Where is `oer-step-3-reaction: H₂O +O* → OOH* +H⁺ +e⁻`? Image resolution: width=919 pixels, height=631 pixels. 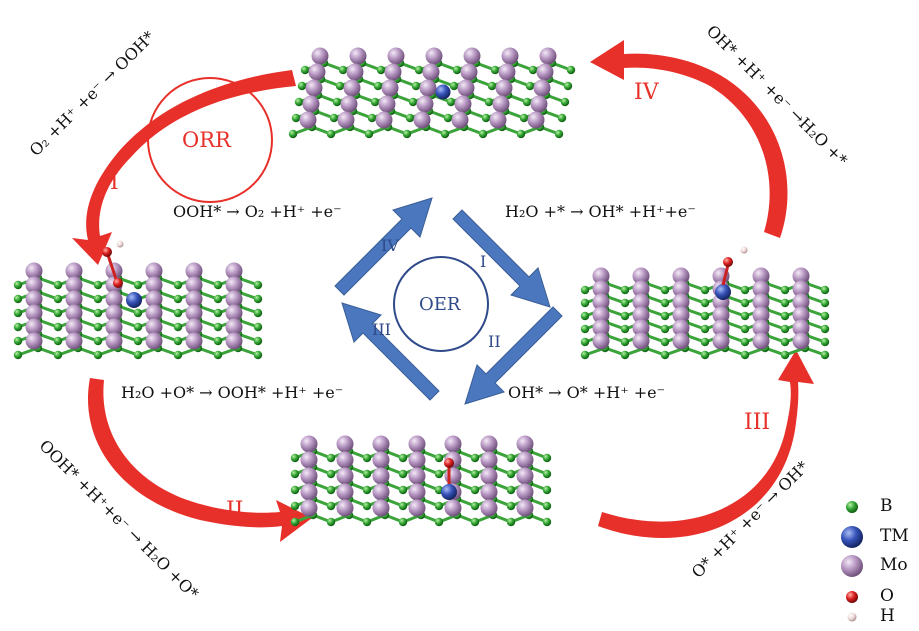 oer-step-3-reaction: H₂O +O* → OOH* +H⁺ +e⁻ is located at coordinates (232, 392).